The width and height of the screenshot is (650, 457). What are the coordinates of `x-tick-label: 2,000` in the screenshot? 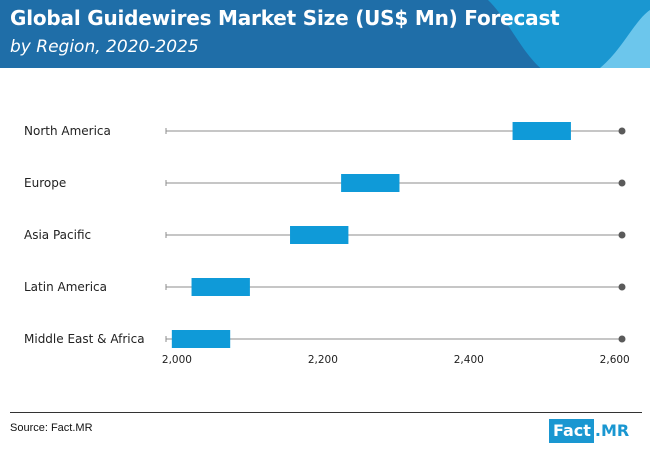 It's located at (177, 360).